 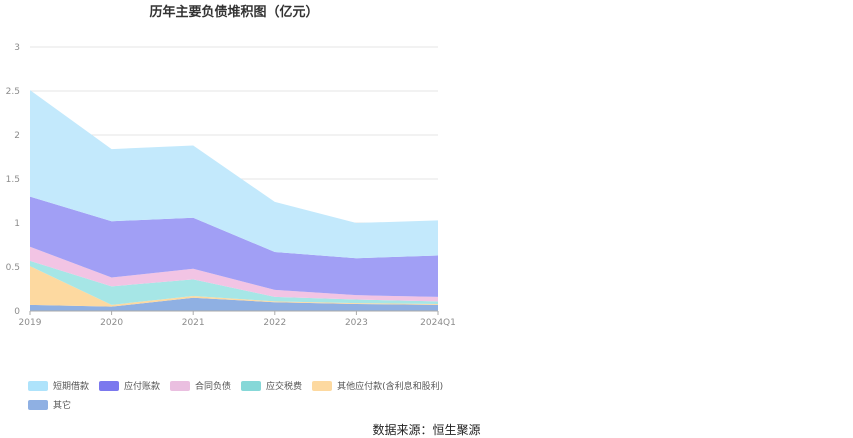 What do you see at coordinates (142, 387) in the screenshot?
I see `legend-label: 应付账款` at bounding box center [142, 387].